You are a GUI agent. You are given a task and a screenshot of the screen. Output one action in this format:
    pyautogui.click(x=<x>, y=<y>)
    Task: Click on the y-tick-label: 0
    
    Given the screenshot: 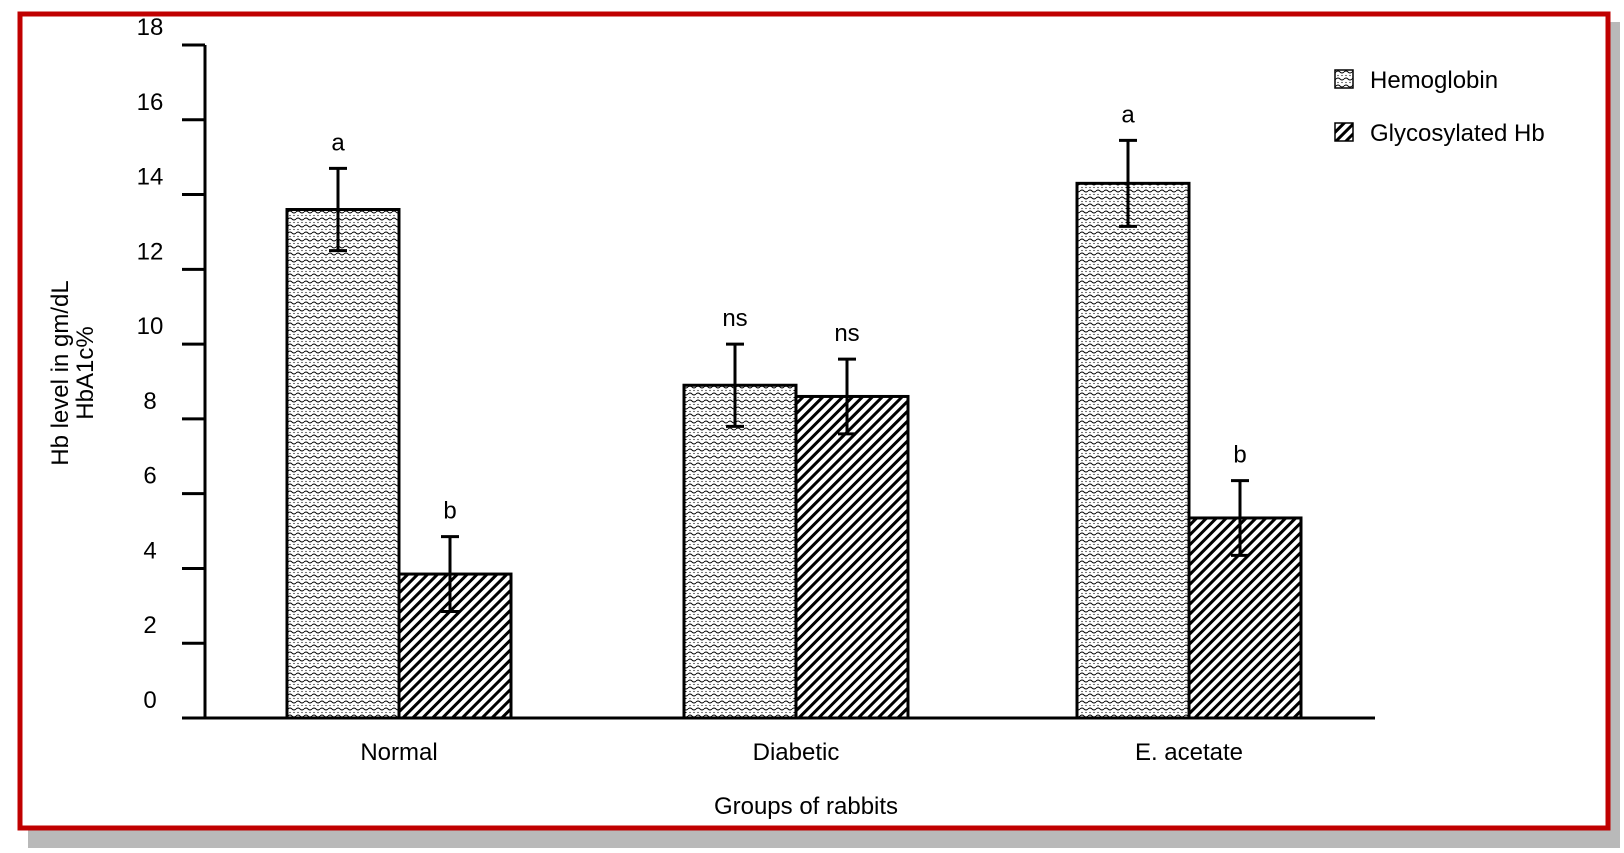 What is the action you would take?
    pyautogui.click(x=149, y=700)
    